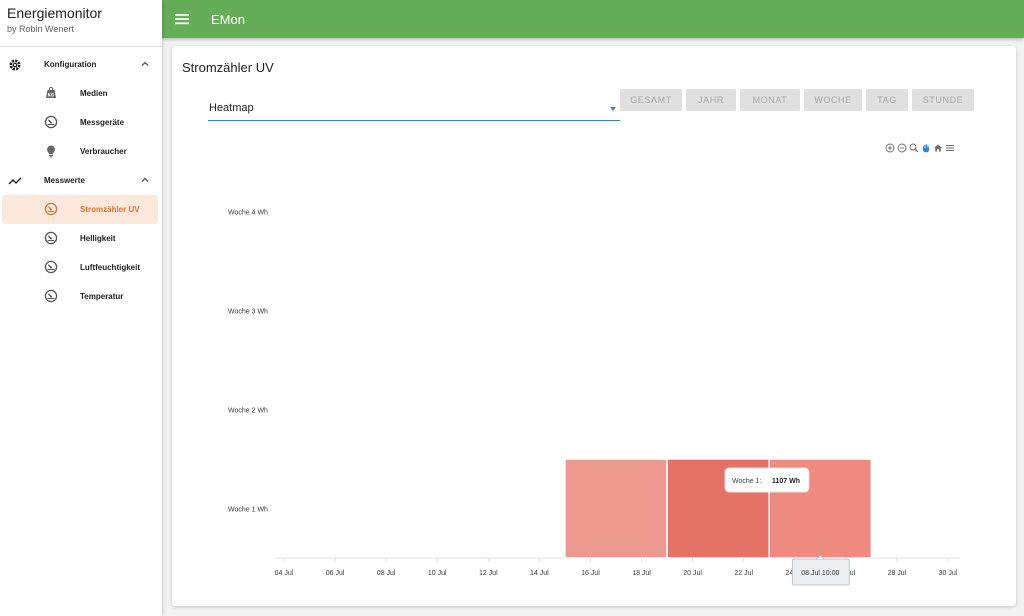 The image size is (1024, 616). What do you see at coordinates (437, 573) in the screenshot?
I see `x-tick-label: 10 Jul` at bounding box center [437, 573].